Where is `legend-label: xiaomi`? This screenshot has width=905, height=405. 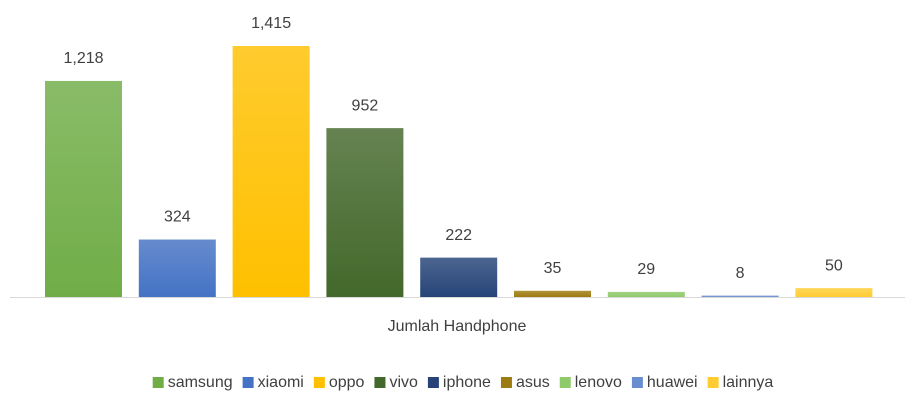 legend-label: xiaomi is located at coordinates (281, 382).